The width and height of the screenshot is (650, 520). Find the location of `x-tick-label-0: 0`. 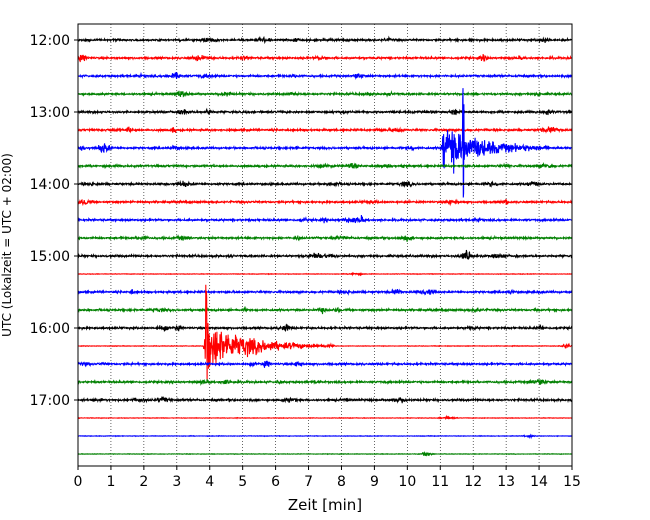

x-tick-label-0: 0 is located at coordinates (78, 482).